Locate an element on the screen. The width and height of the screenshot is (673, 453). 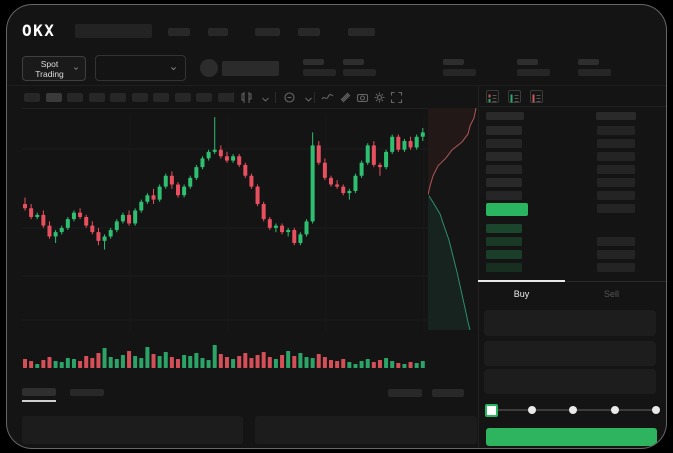
tabs-divider is located at coordinates (572, 281).